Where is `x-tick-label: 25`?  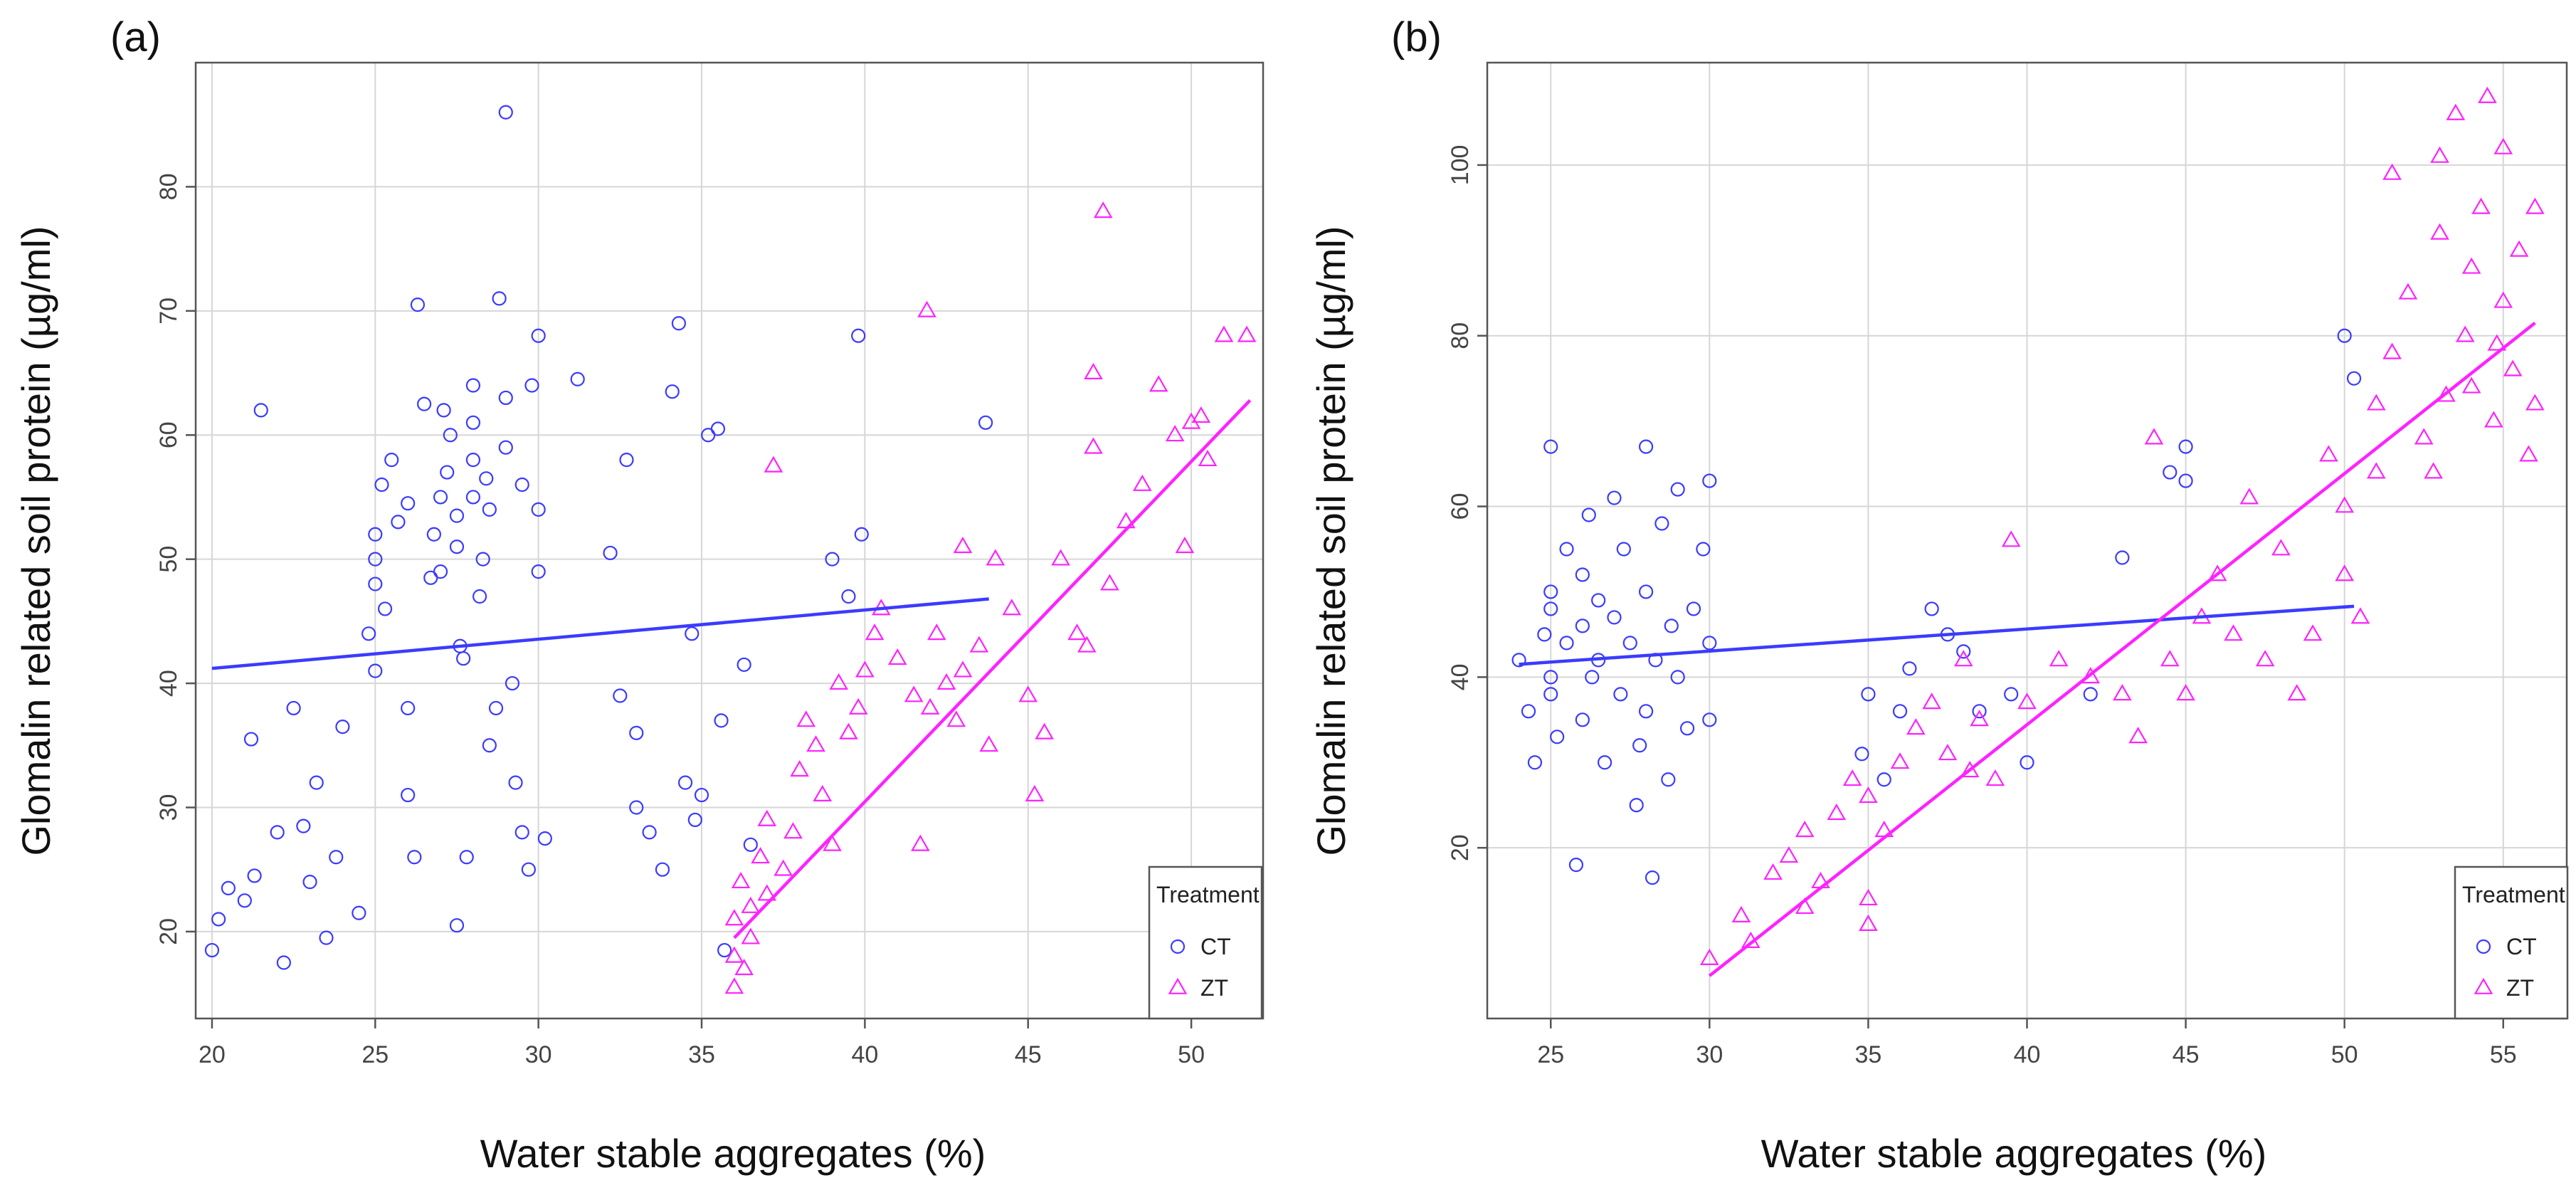
x-tick-label: 25 is located at coordinates (375, 1054).